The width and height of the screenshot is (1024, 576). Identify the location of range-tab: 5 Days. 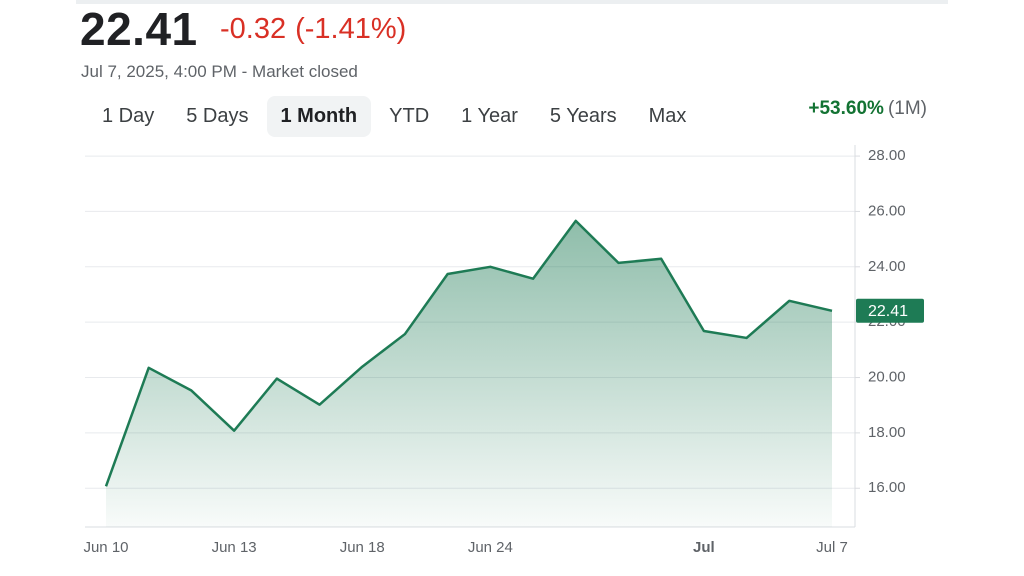
(217, 116).